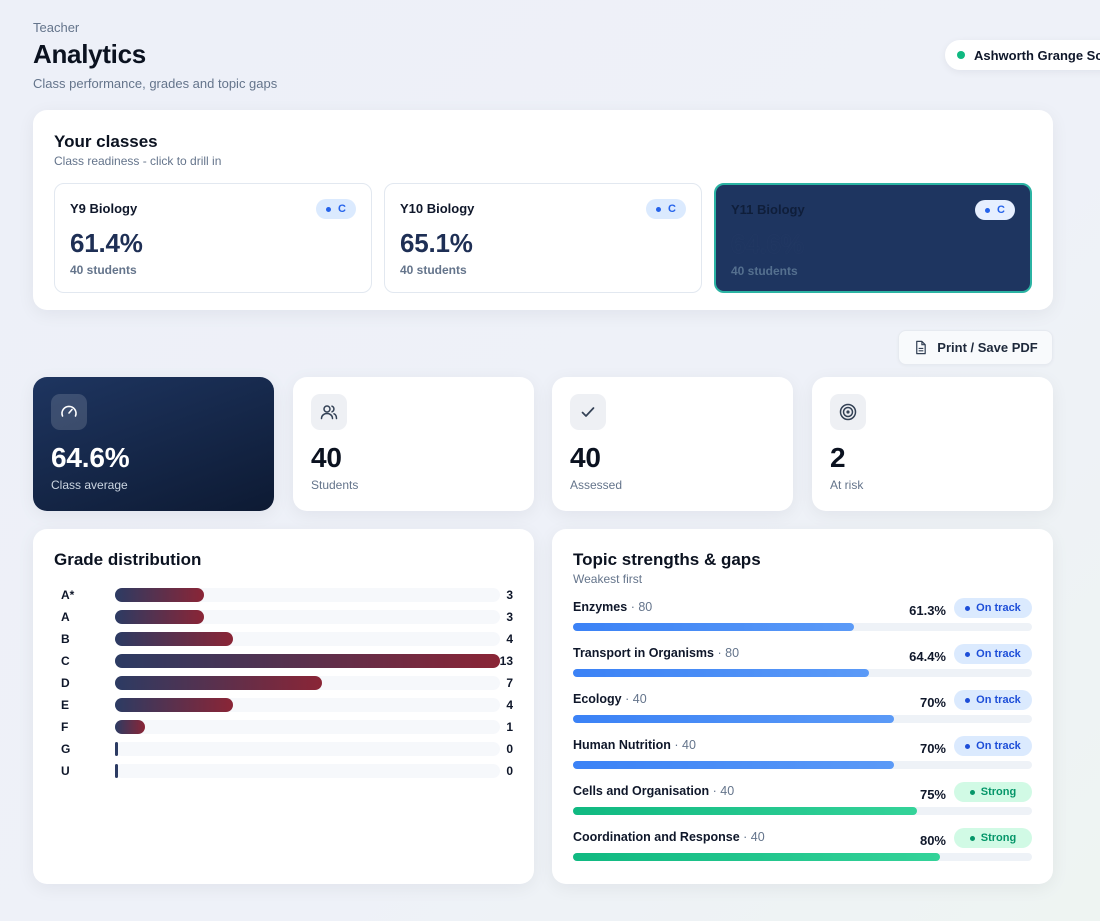 Image resolution: width=1100 pixels, height=921 pixels. I want to click on print-save-pdf-button: Print / Save PDF, so click(975, 347).